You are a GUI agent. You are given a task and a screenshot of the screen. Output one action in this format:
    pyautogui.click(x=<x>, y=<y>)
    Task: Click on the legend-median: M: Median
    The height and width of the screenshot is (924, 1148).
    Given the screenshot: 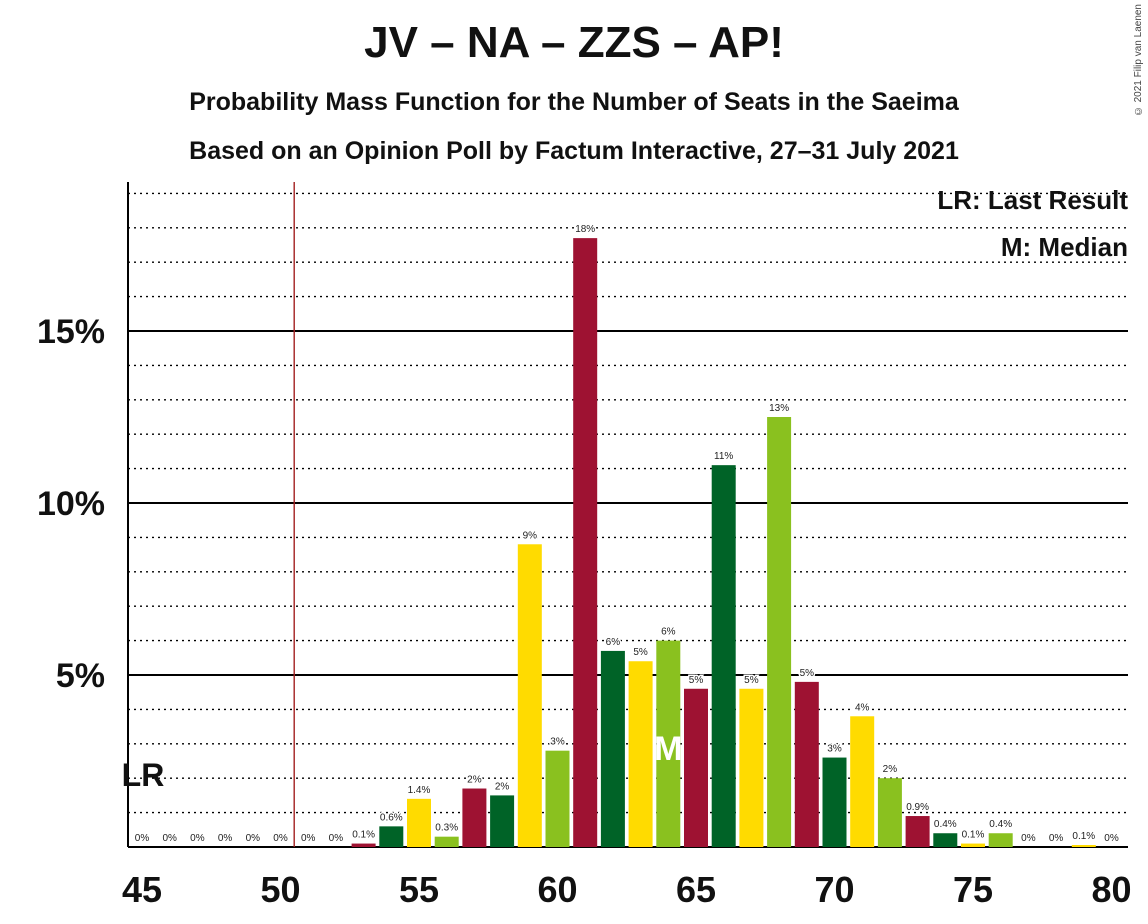 What is the action you would take?
    pyautogui.click(x=1064, y=247)
    